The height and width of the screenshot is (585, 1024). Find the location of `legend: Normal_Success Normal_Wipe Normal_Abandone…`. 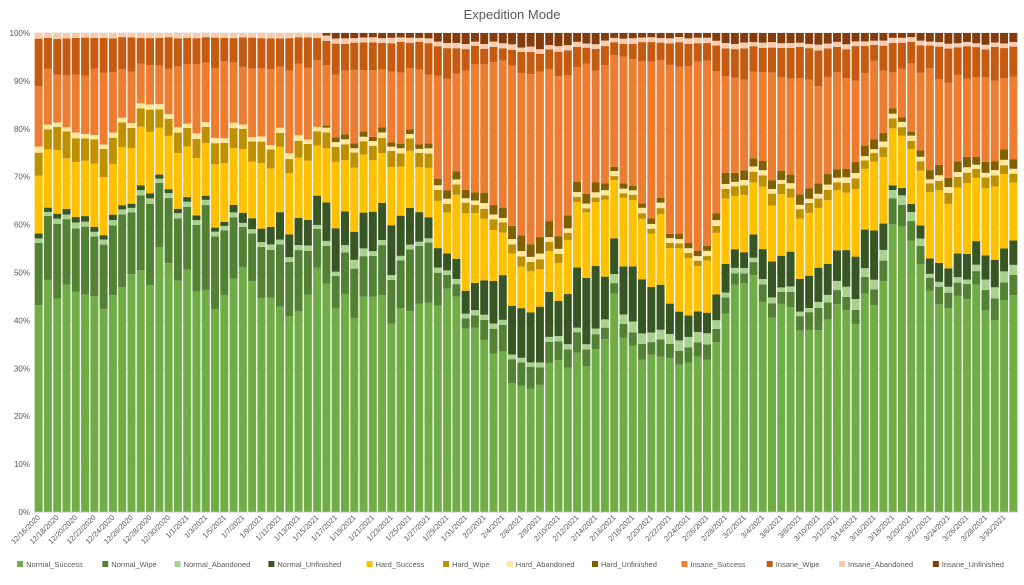

legend: Normal_Success Normal_Wipe Normal_Abandone… is located at coordinates (510, 564).